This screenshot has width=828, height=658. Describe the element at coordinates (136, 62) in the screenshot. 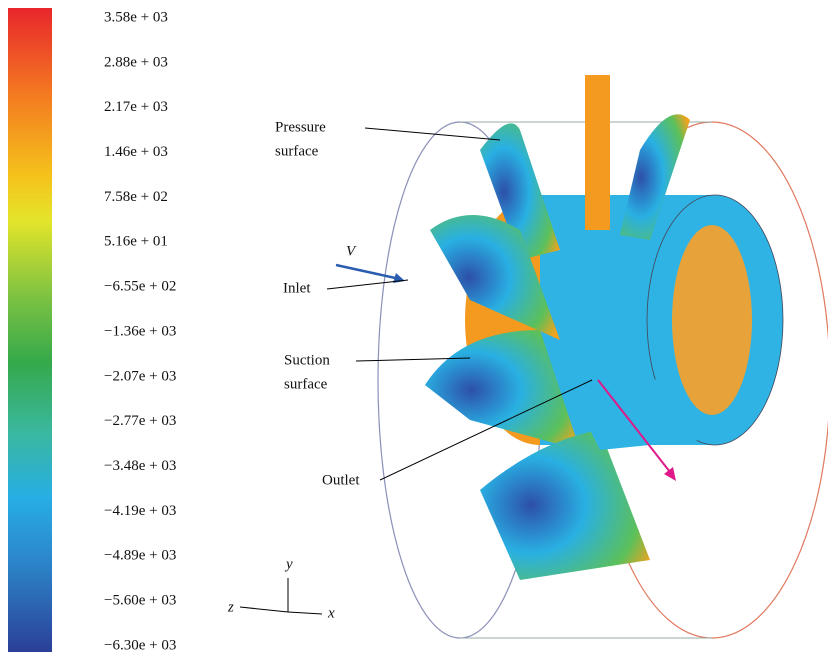

I see `colorbar-label: 2.88e + 03` at that location.